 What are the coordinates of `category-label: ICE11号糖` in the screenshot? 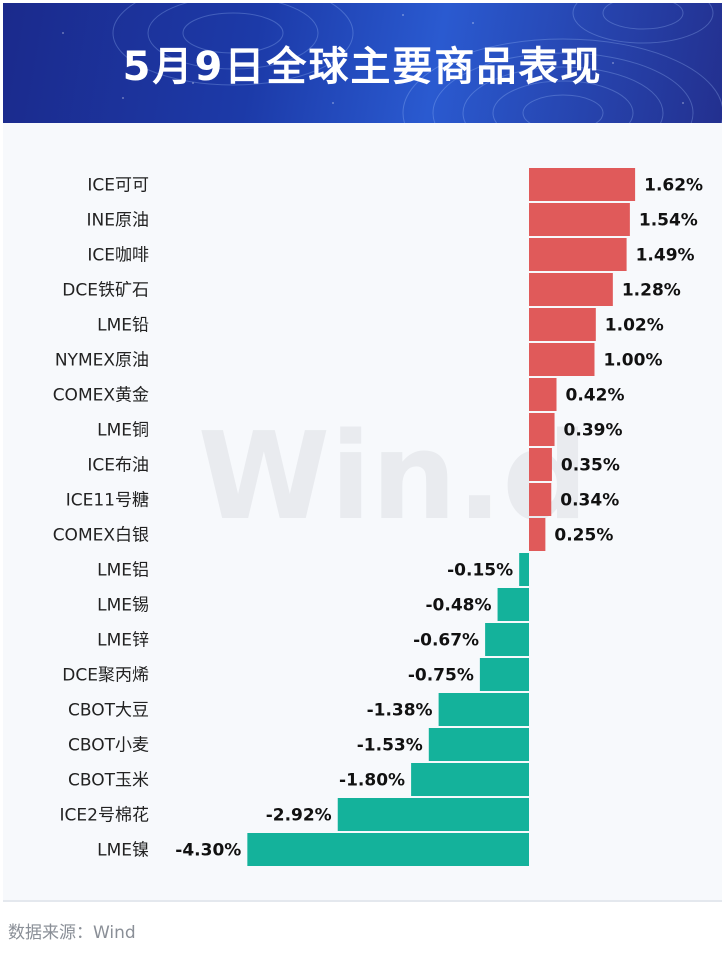 It's located at (107, 501).